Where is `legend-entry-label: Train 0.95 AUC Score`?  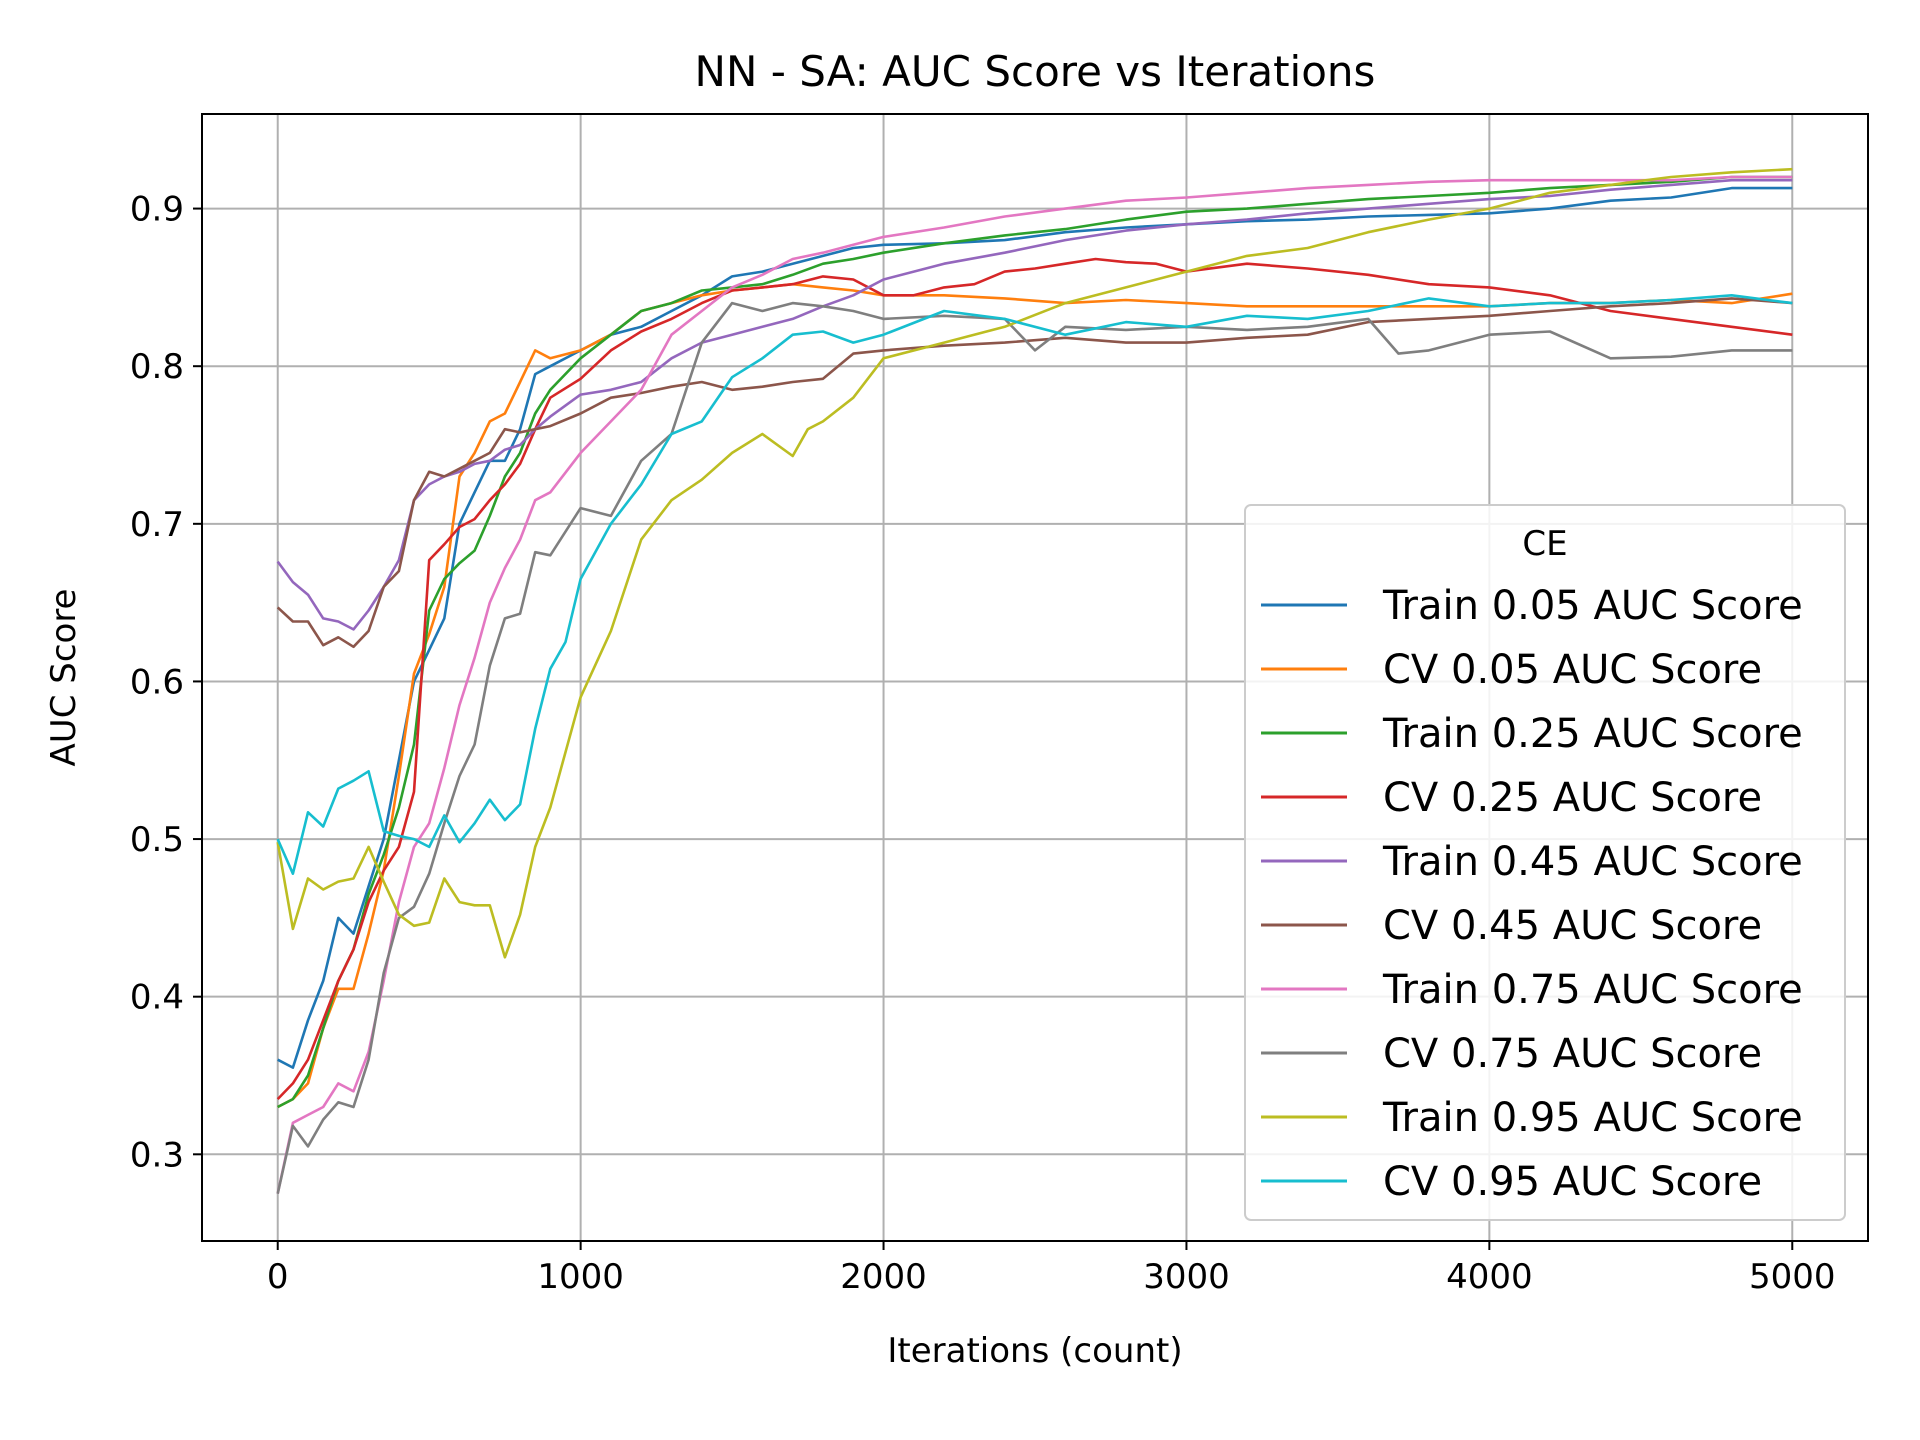 legend-entry-label: Train 0.95 AUC Score is located at coordinates (1592, 1118).